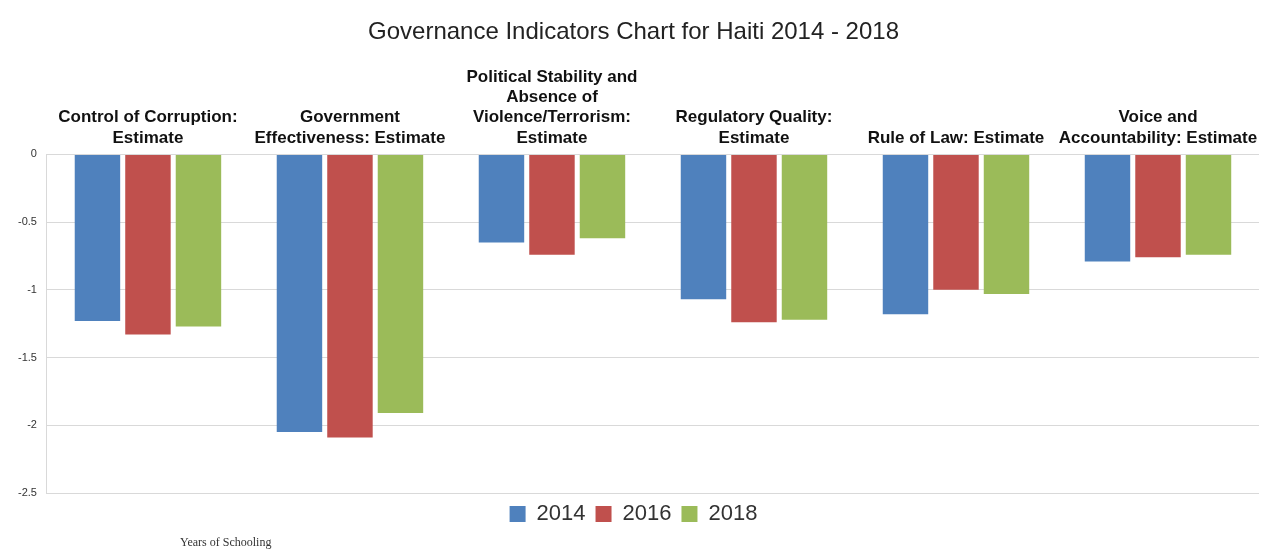  I want to click on y-tick-label: -1.5, so click(27, 356).